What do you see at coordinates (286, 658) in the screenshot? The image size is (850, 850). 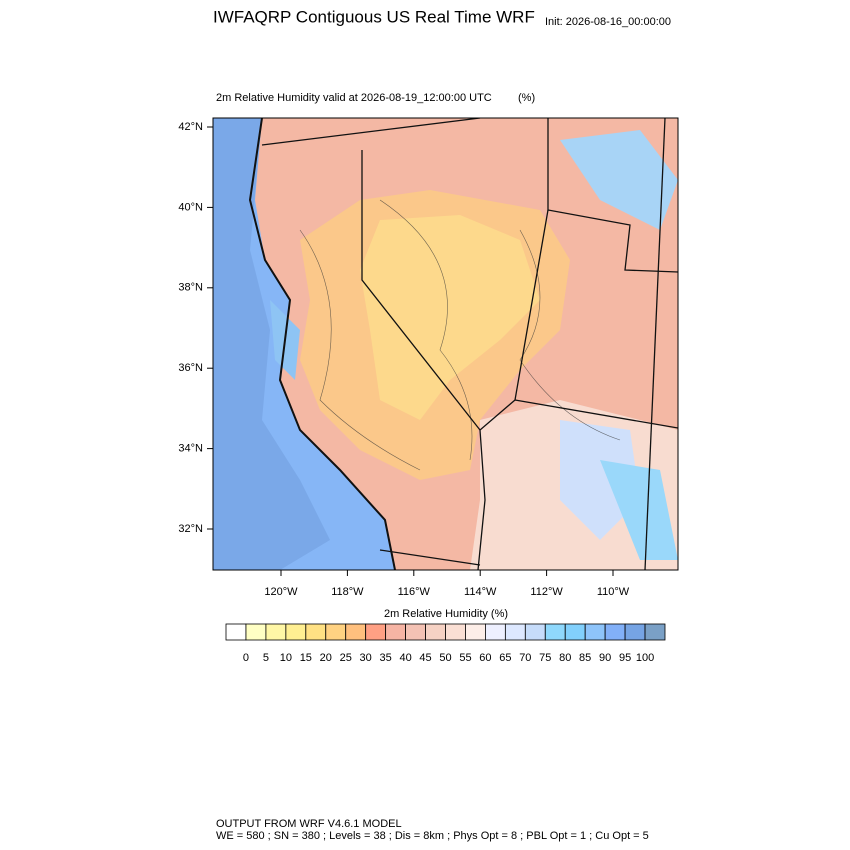 I see `colorbar-label: 10` at bounding box center [286, 658].